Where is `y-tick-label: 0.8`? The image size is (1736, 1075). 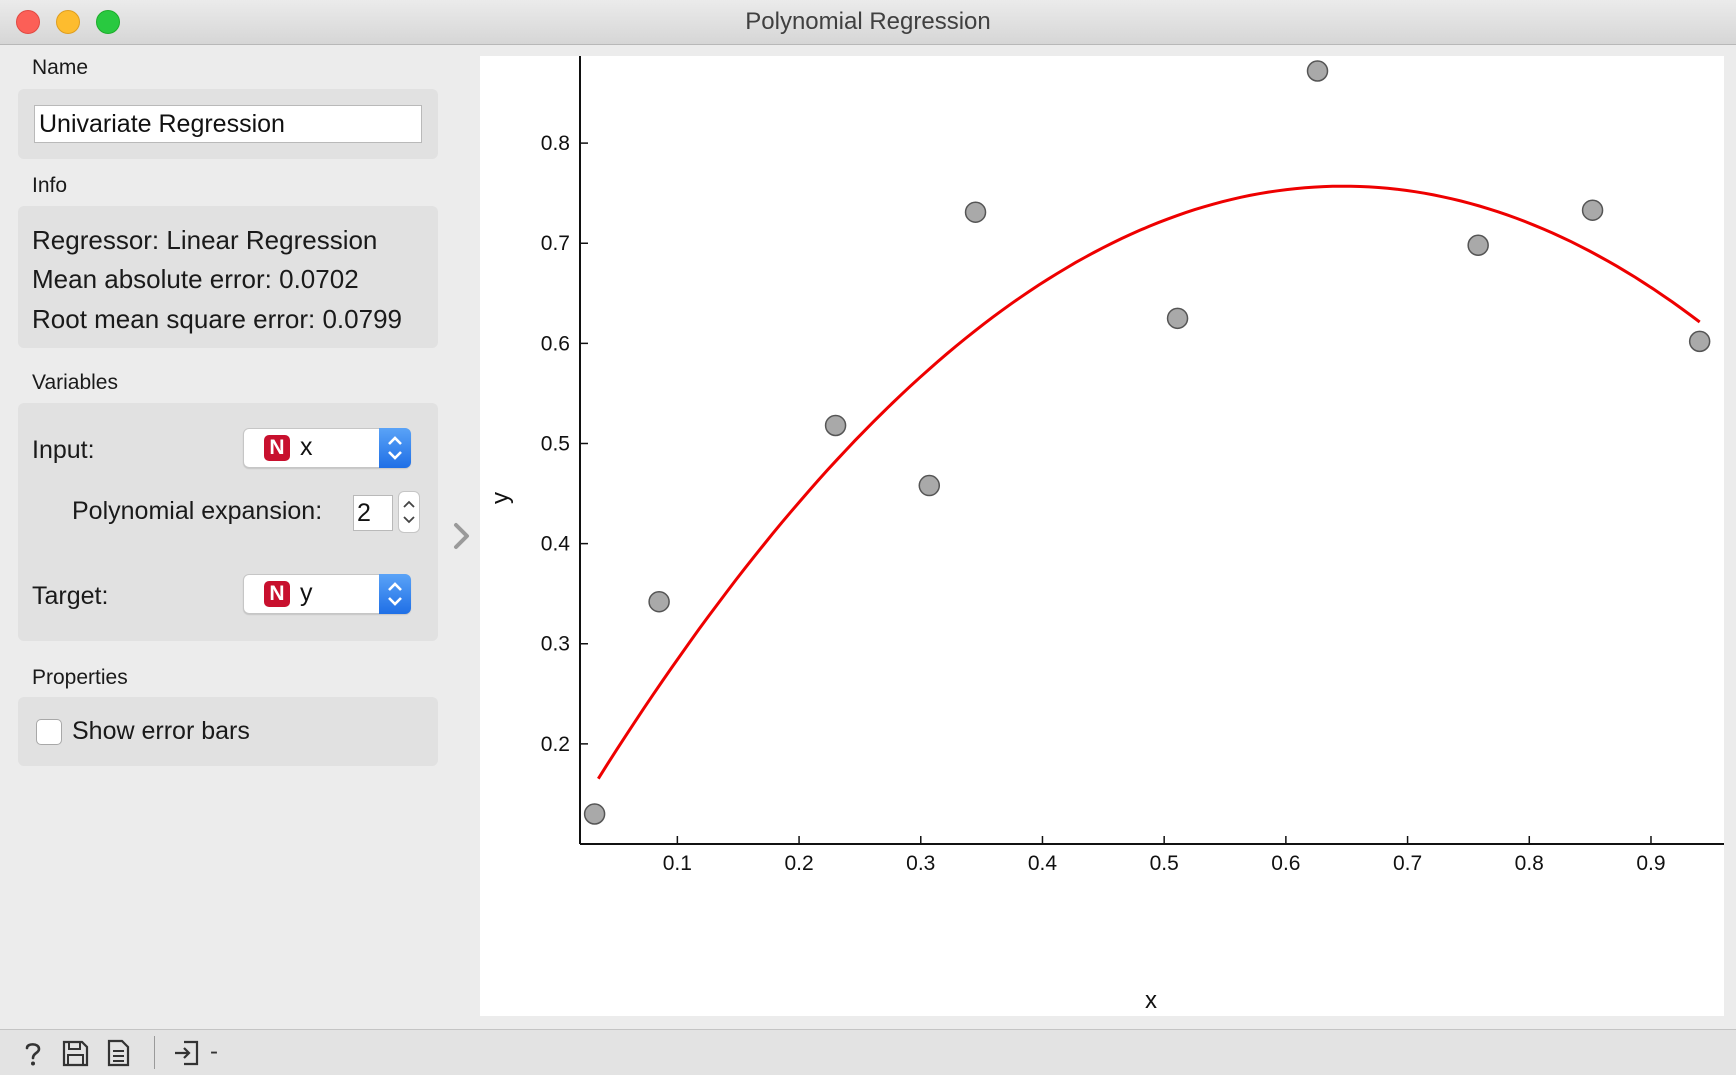
y-tick-label: 0.8 is located at coordinates (555, 143).